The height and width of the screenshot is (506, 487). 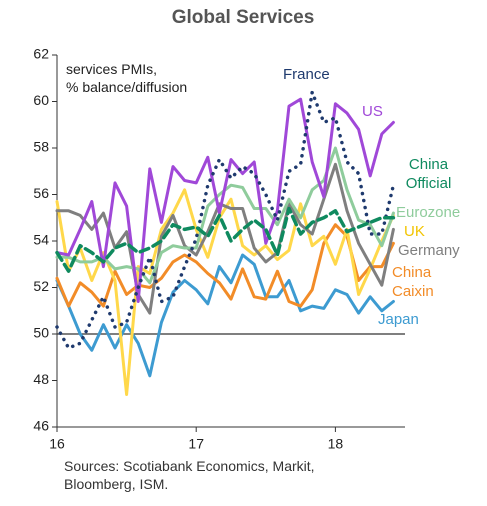 What do you see at coordinates (413, 282) in the screenshot?
I see `series-label: China Caixin` at bounding box center [413, 282].